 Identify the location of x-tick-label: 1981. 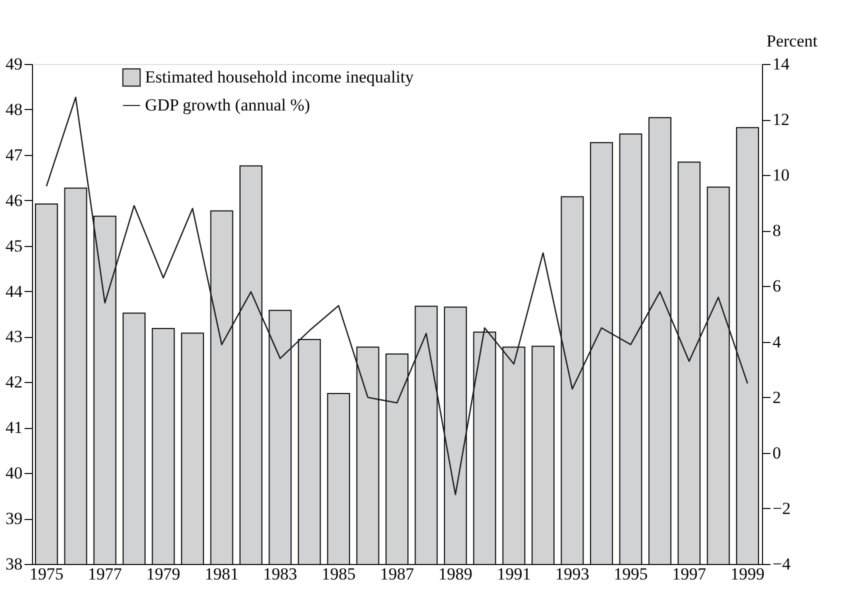
(221, 574).